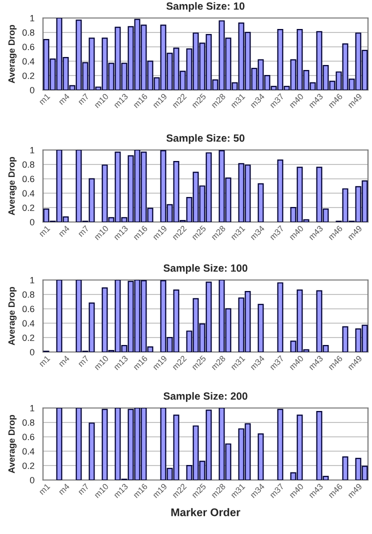 The height and width of the screenshot is (534, 372). I want to click on chart-title: Sample Size: 10, so click(205, 7).